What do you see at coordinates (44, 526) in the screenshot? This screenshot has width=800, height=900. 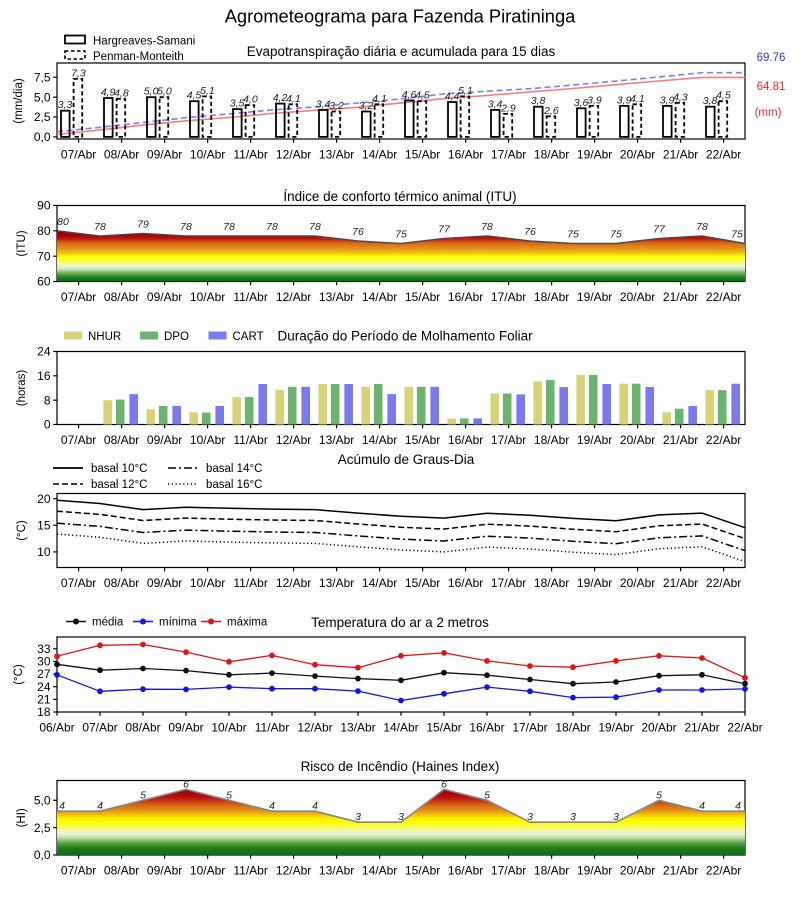 I see `svg-text: 15` at bounding box center [44, 526].